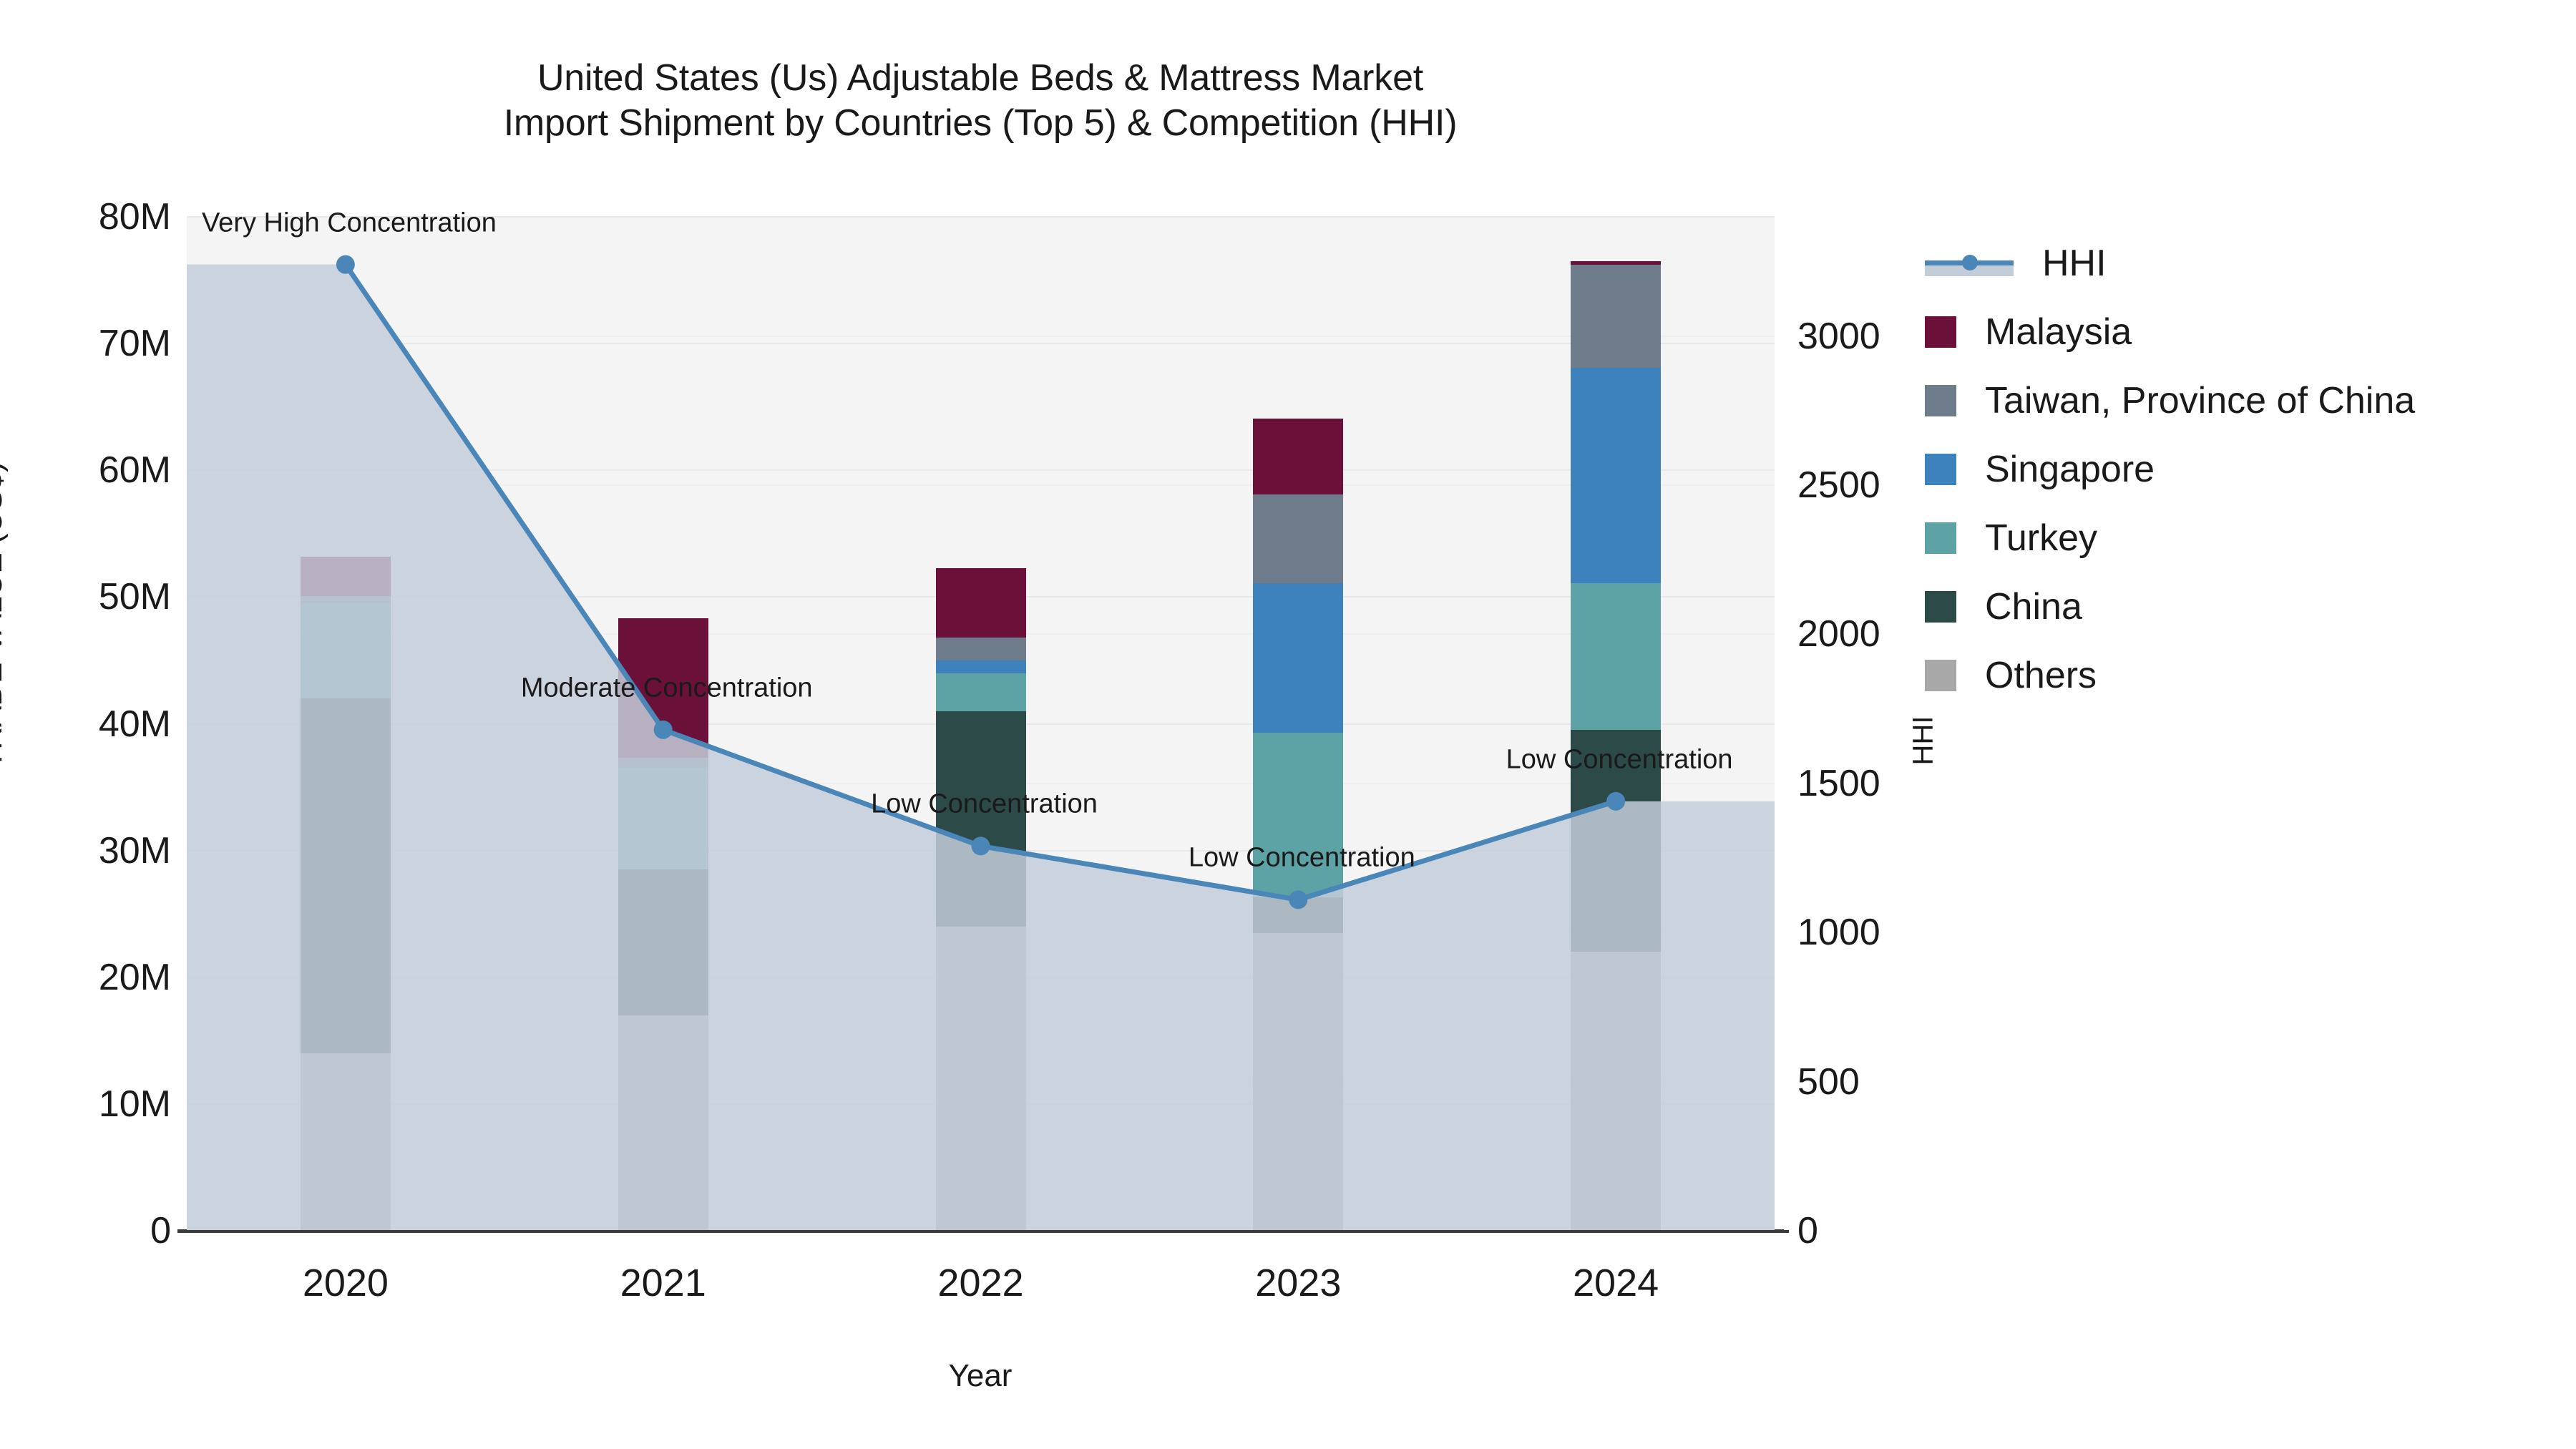  What do you see at coordinates (1828, 1081) in the screenshot?
I see `y-axis-right-tick-label: 500` at bounding box center [1828, 1081].